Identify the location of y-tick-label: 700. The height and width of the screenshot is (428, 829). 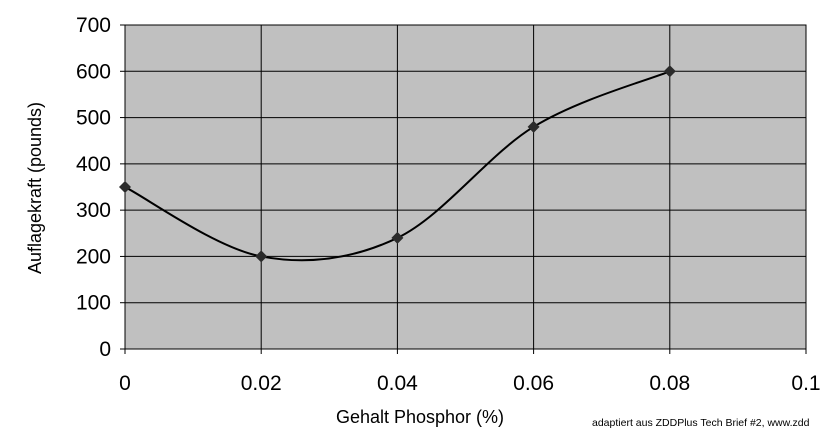
(93, 25).